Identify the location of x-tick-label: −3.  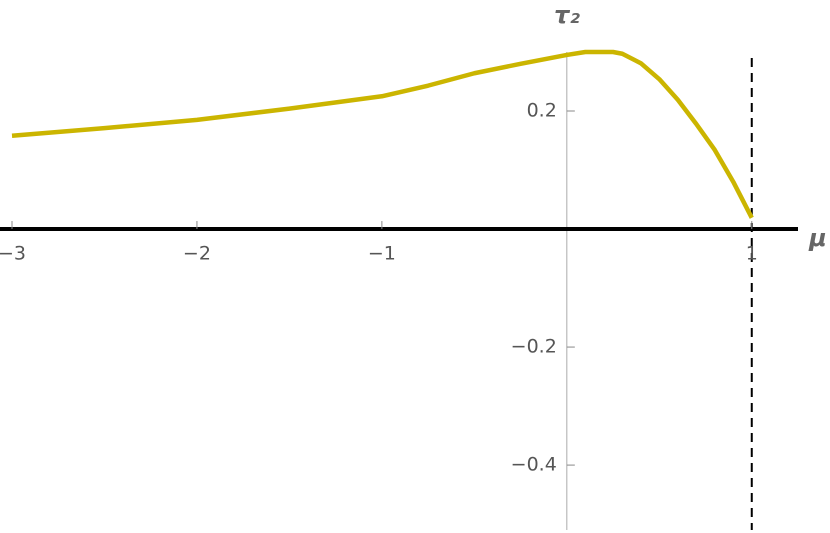
(13, 254).